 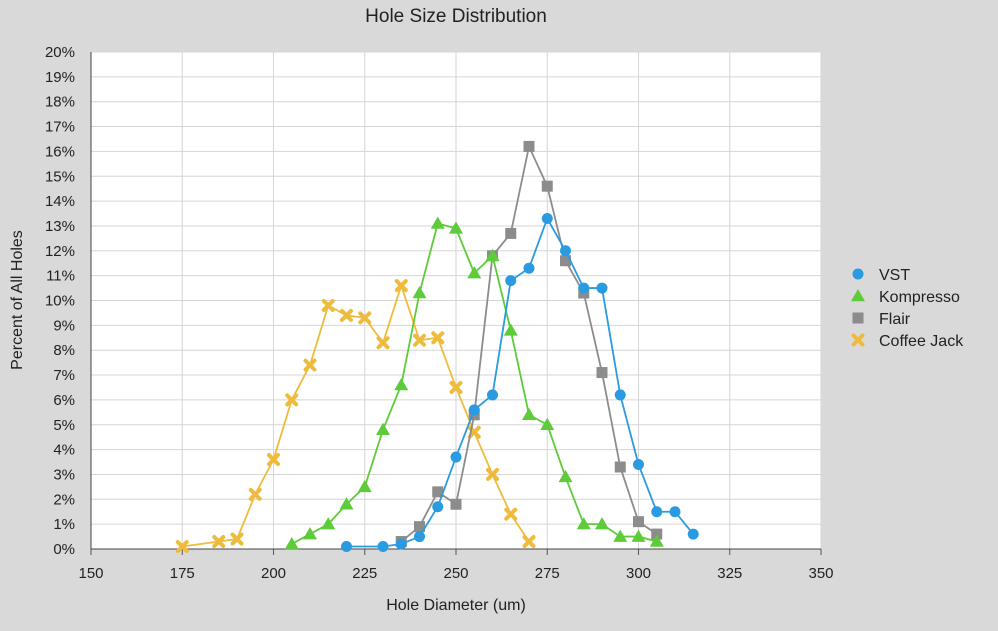 I want to click on legend-marker-vst, so click(x=858, y=274).